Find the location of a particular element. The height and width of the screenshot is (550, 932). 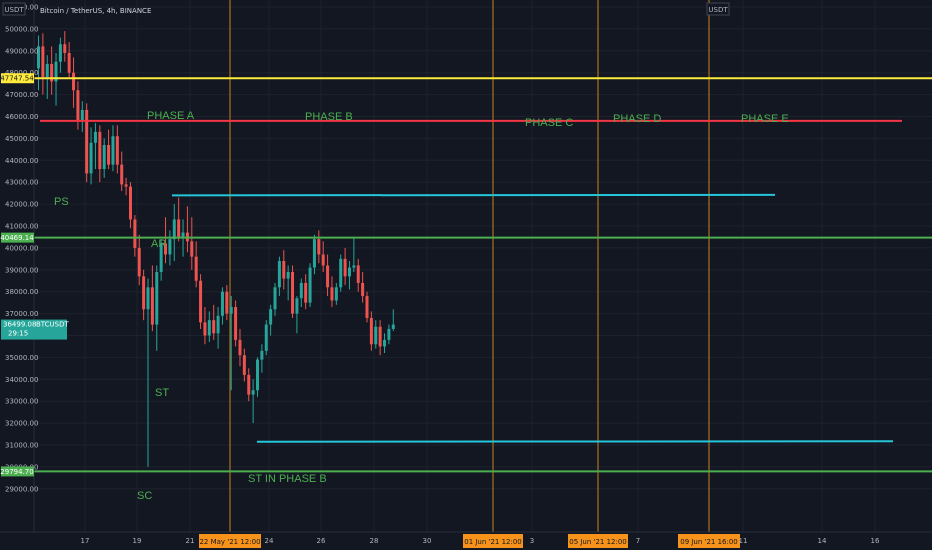

price-axis-background is located at coordinates (17, 266).